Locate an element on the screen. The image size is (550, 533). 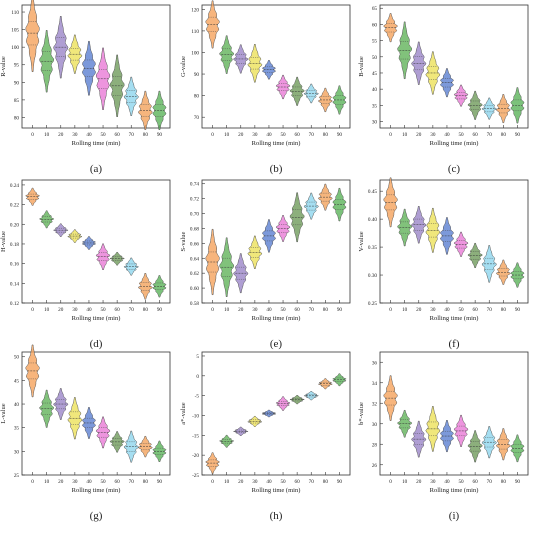
y-tick-label: 120 is located at coordinates (195, 10).